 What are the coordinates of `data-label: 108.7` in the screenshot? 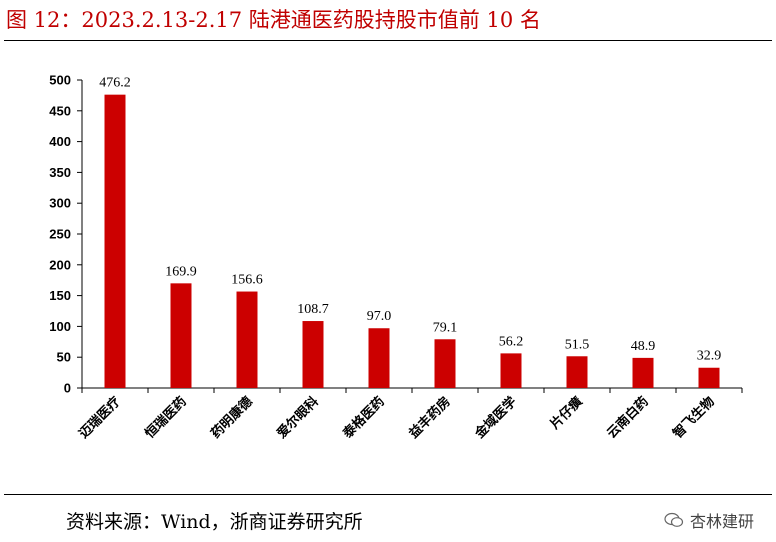 It's located at (313, 309).